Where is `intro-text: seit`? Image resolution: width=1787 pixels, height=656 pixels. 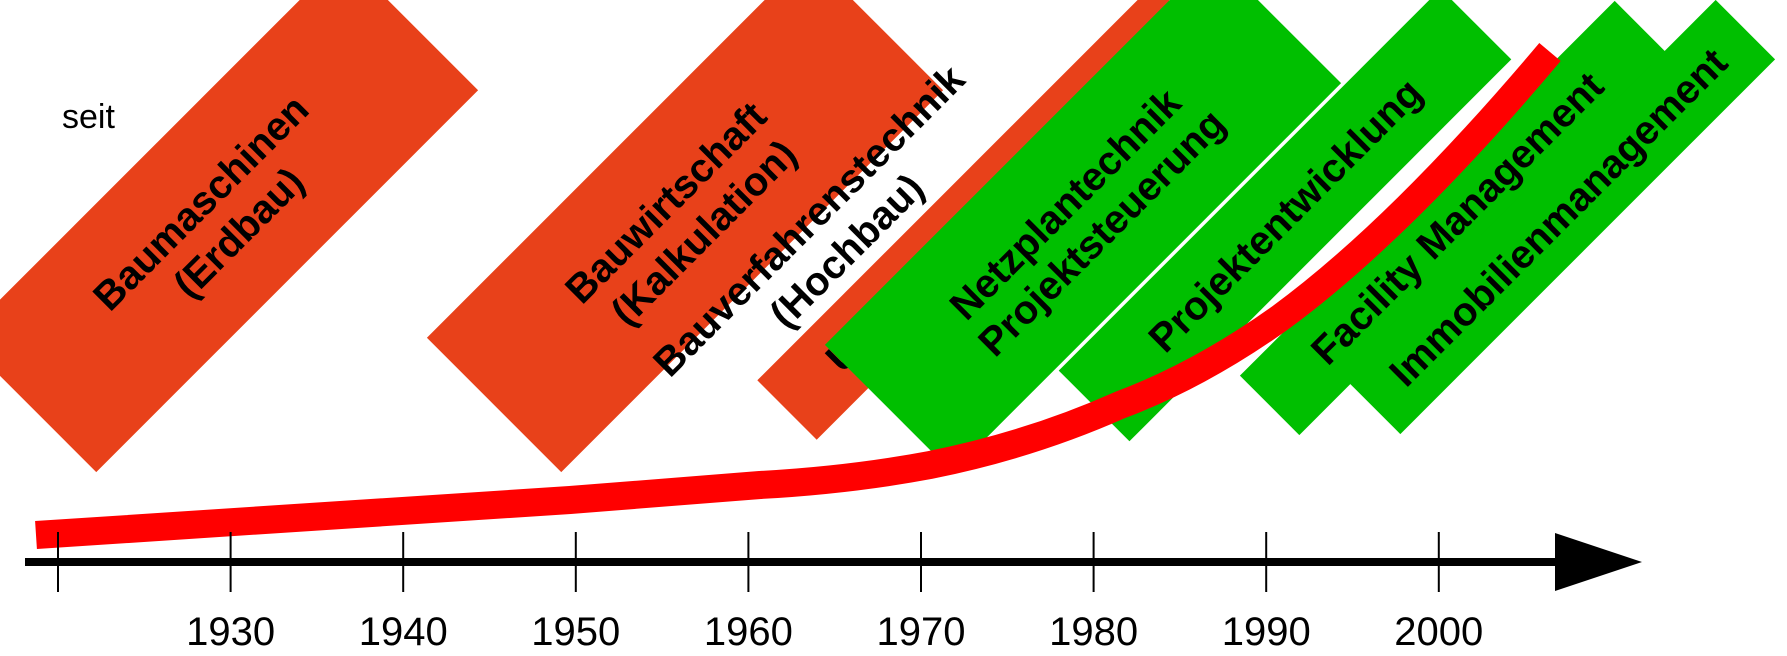 intro-text: seit is located at coordinates (88, 117).